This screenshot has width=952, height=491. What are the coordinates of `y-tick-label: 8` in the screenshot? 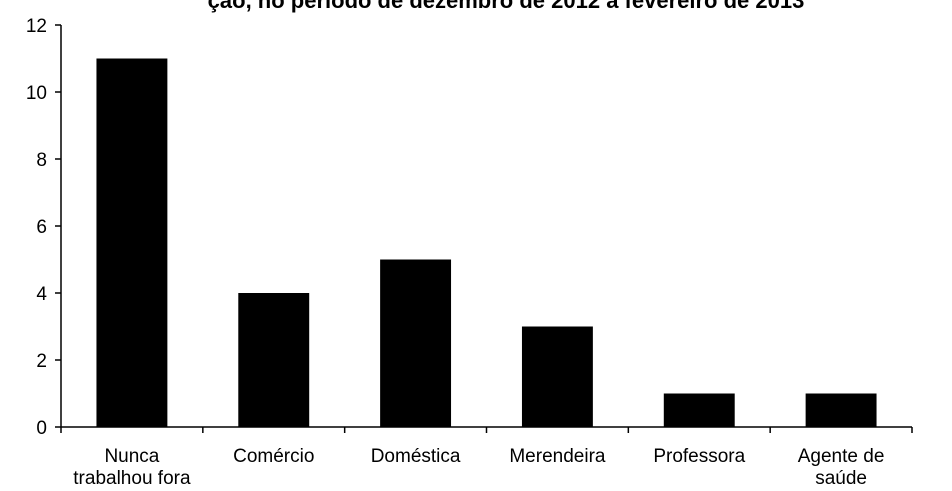 It's located at (41, 160).